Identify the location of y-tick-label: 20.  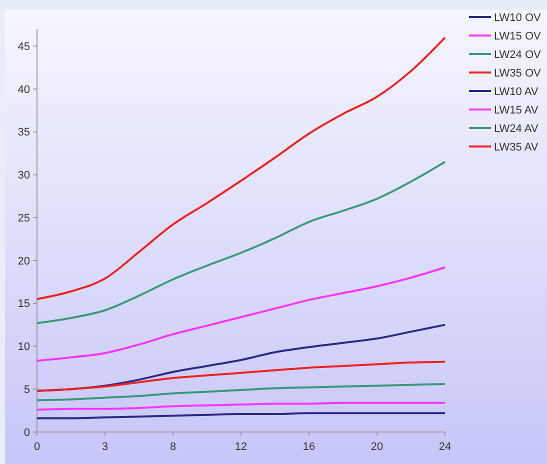
(24, 261).